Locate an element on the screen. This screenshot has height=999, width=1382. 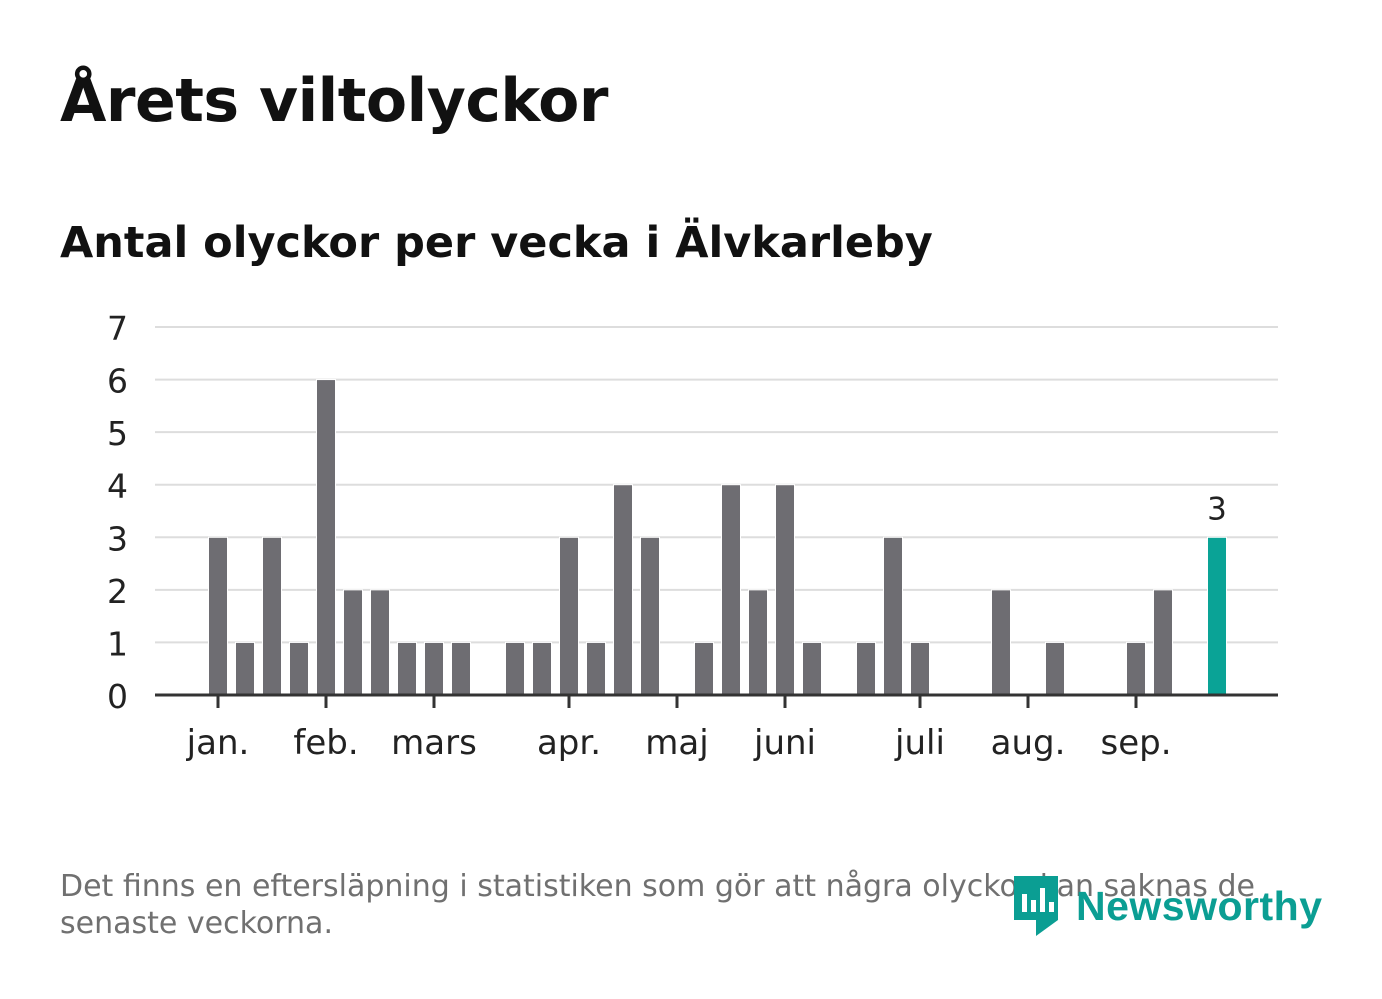
y-tick-label: 1 is located at coordinates (117, 643).